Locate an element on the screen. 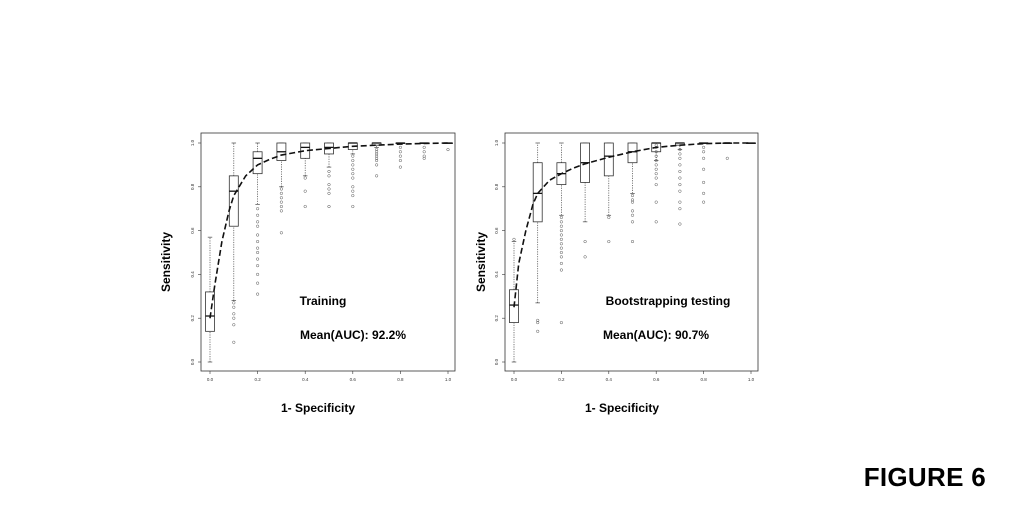 This screenshot has height=512, width=1024. figure-label: FIGURE 6 is located at coordinates (924, 477).